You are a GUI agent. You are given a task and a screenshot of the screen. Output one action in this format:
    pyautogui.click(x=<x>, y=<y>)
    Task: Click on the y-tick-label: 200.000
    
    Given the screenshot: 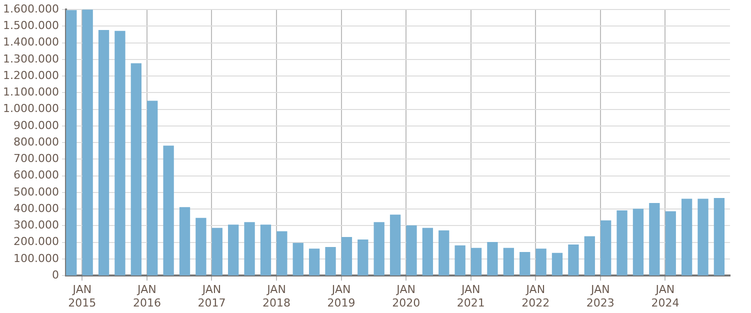 What is the action you would take?
    pyautogui.click(x=36, y=241)
    